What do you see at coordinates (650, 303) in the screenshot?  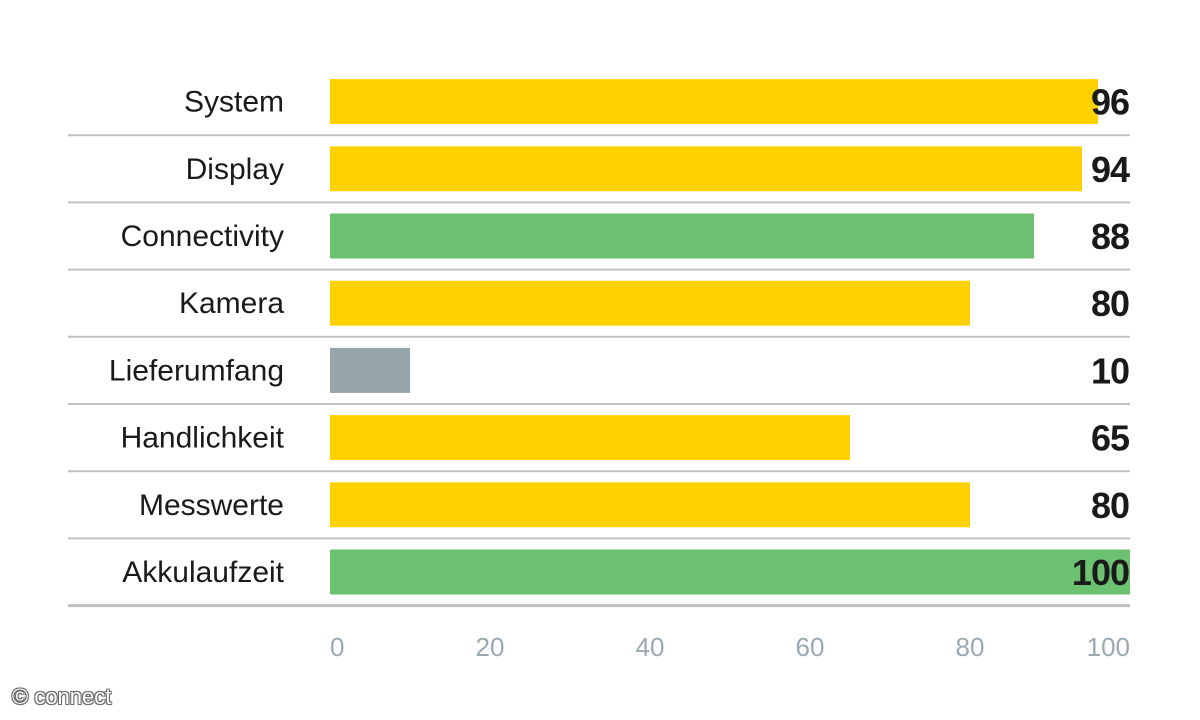 I see `bar-kamera` at bounding box center [650, 303].